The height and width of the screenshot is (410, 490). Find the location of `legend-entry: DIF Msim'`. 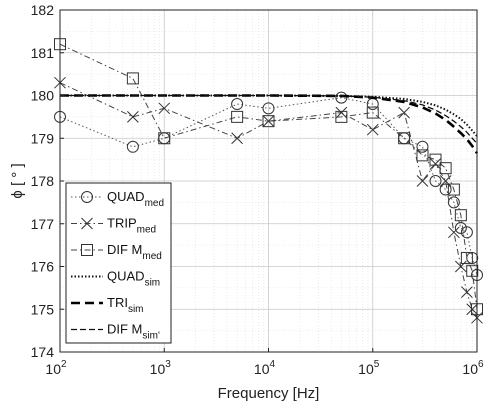

legend-entry: DIF Msim' is located at coordinates (115, 332).